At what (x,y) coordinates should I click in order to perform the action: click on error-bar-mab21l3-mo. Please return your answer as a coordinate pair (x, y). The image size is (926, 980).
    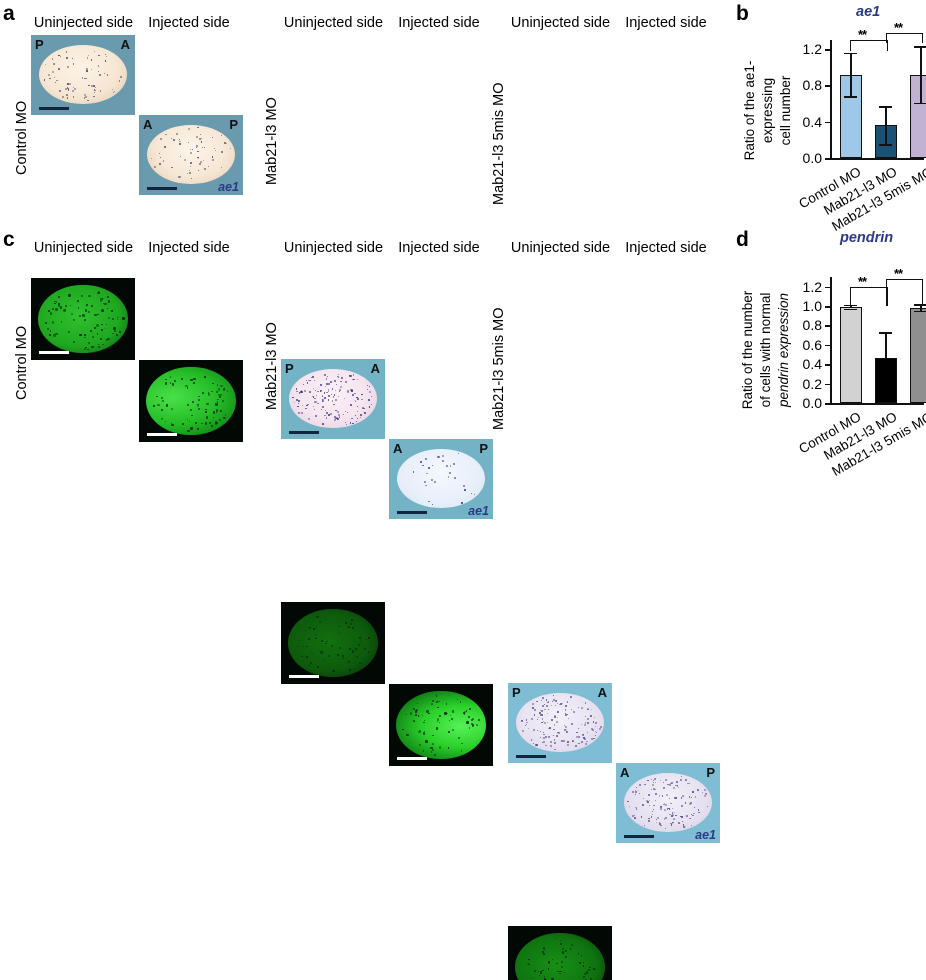
    Looking at the image, I should click on (886, 345).